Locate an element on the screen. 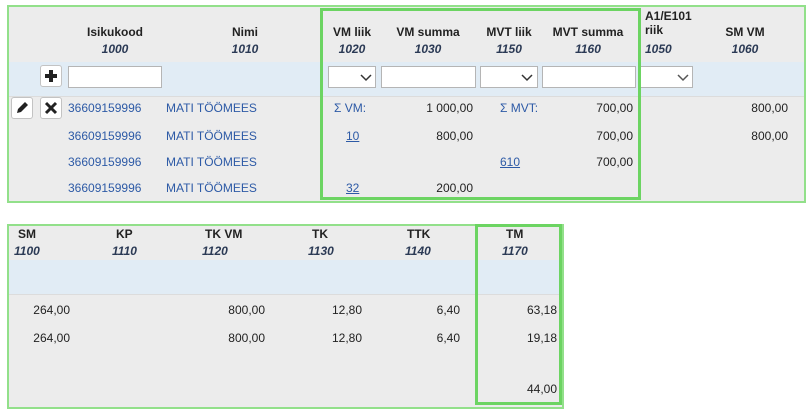 The image size is (811, 416). column-code: 1170 is located at coordinates (515, 251).